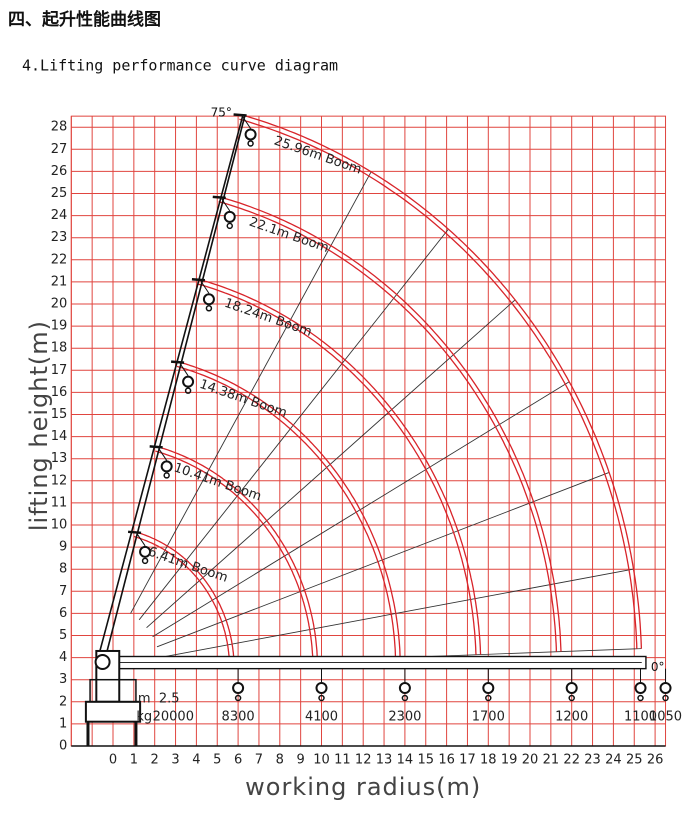 This screenshot has width=694, height=814. Describe the element at coordinates (634, 760) in the screenshot. I see `x-tick-label: 25` at that location.